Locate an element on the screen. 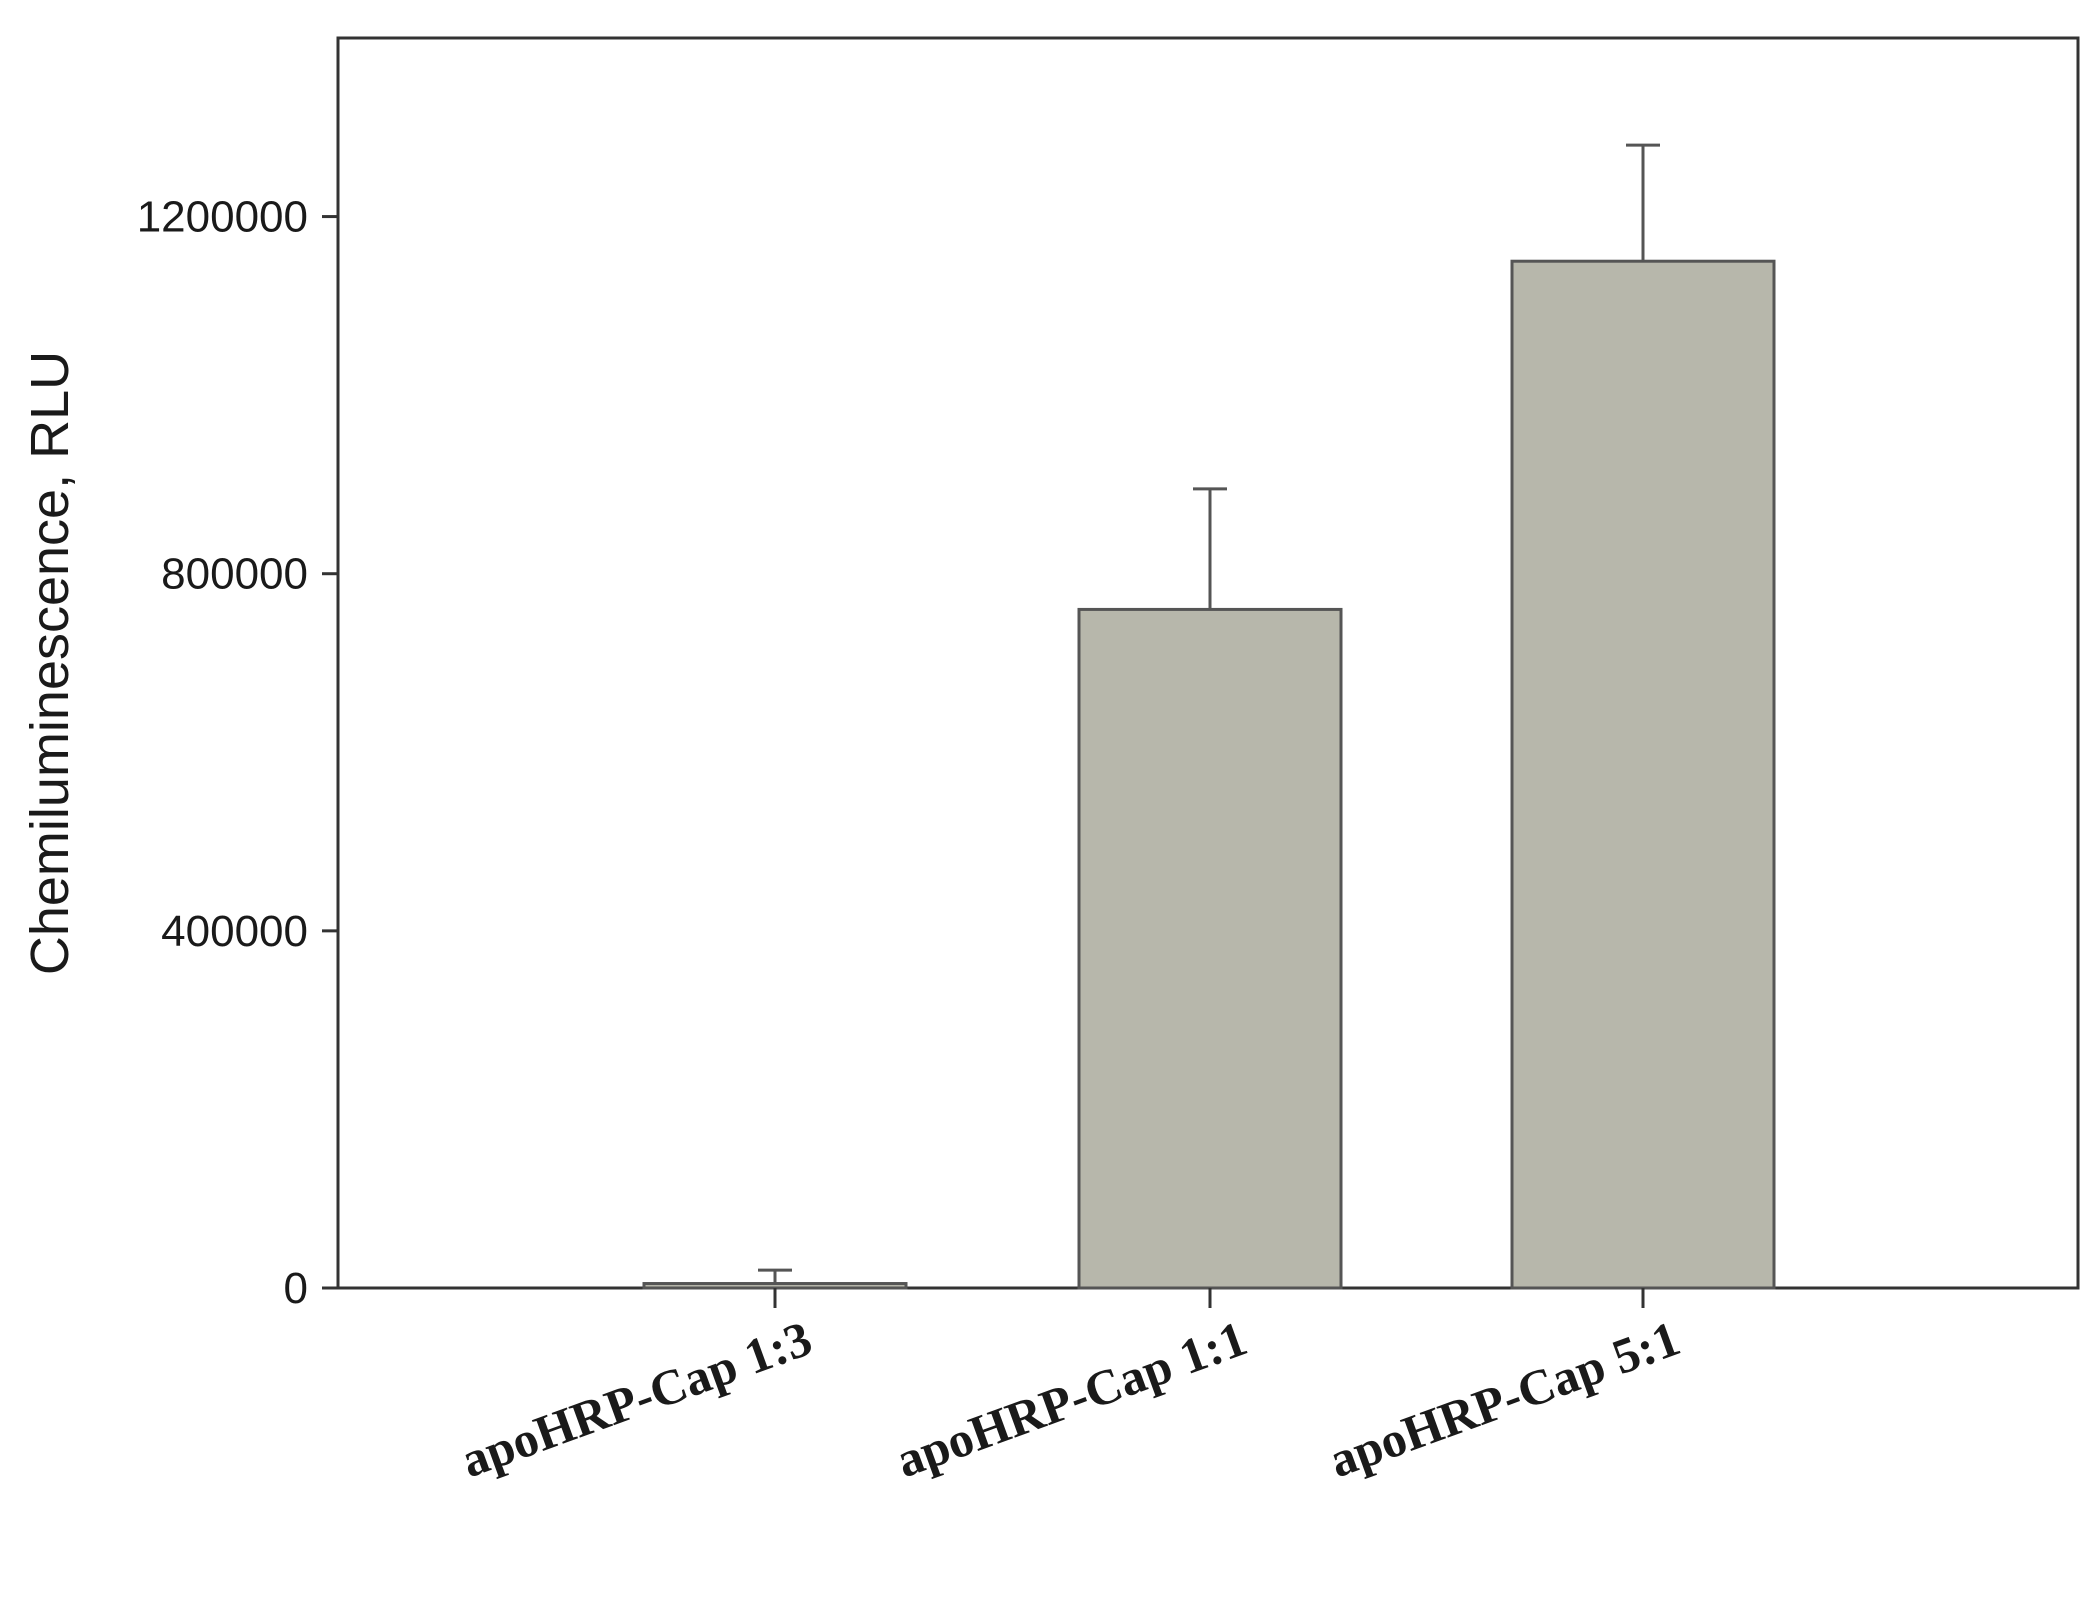  x-category-label: apoHRP-Cap 1:1 is located at coordinates (1071, 1399).